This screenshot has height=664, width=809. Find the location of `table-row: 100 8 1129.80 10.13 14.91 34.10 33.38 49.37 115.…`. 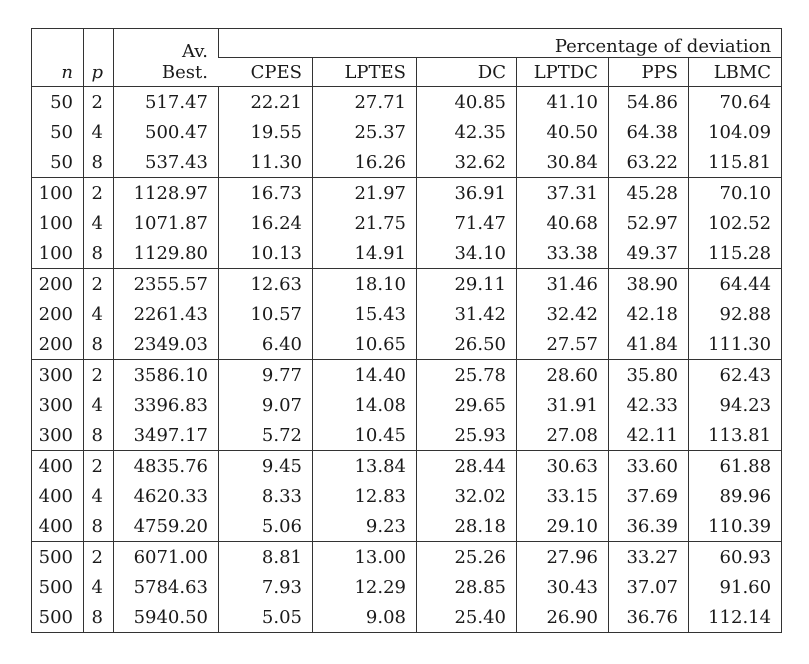

table-row: 100 8 1129.80 10.13 14.91 34.10 33.38 49.37 115.… is located at coordinates (407, 253).